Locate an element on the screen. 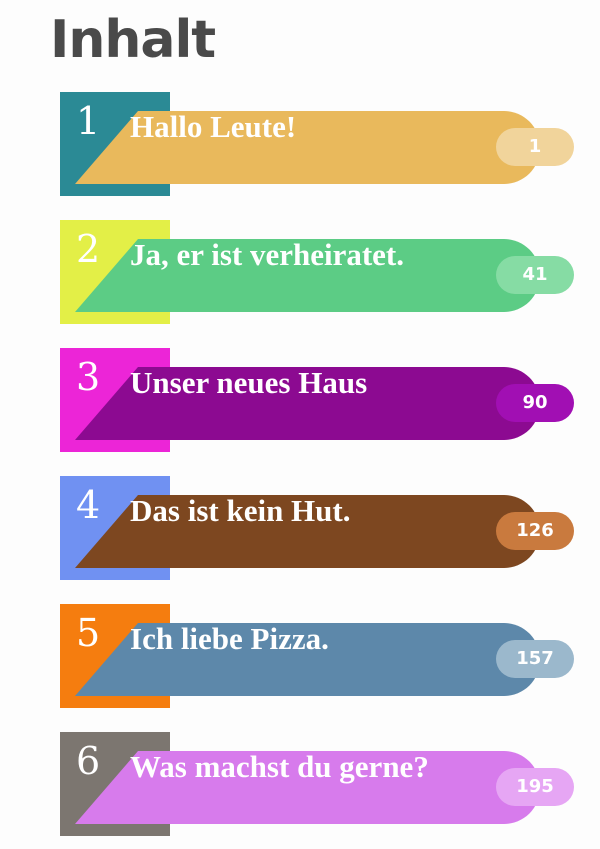  toc-entry: 3 Unser neues Haus 90 is located at coordinates (317, 401).